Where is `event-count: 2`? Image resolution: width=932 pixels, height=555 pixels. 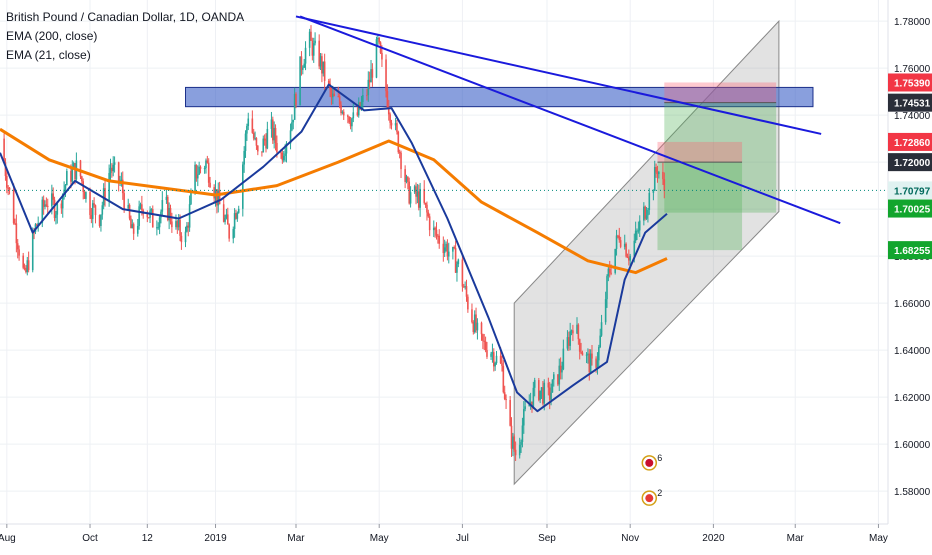
event-count: 2 is located at coordinates (659, 493).